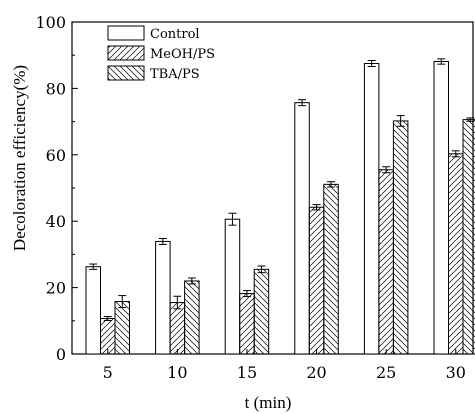 This screenshot has height=414, width=475. Describe the element at coordinates (50, 22) in the screenshot. I see `y-tick-label: 100` at that location.